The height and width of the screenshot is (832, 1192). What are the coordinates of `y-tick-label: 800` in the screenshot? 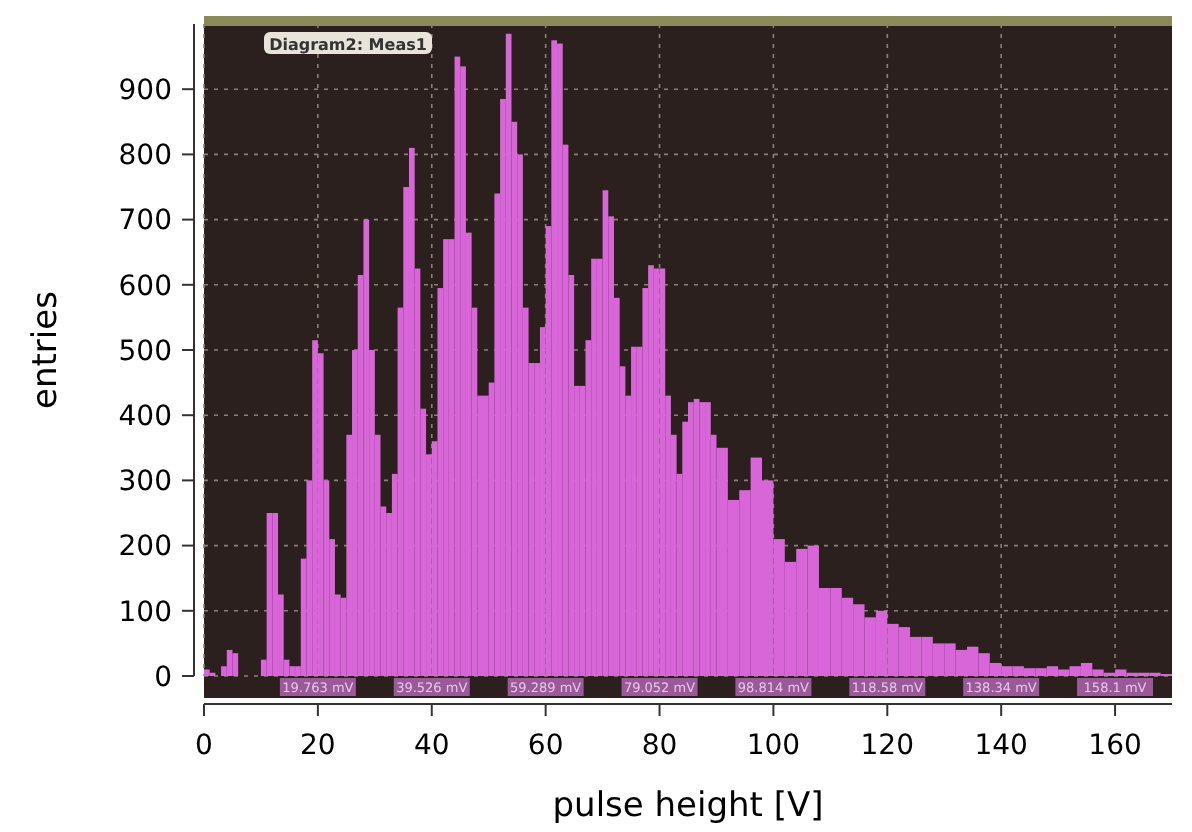 It's located at (145, 156).